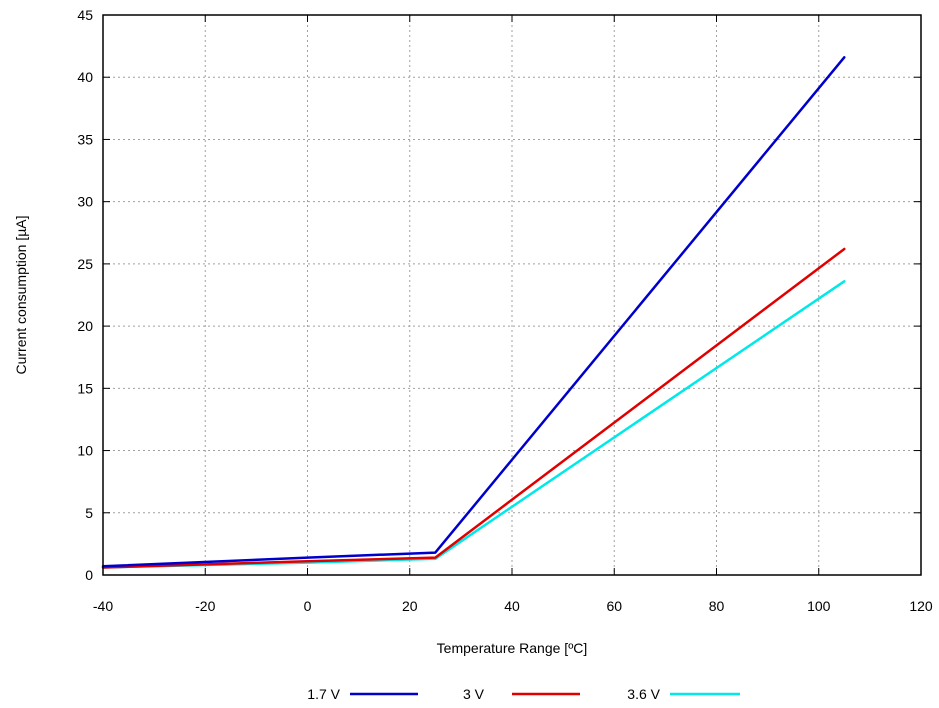 Image resolution: width=939 pixels, height=708 pixels. I want to click on x-tick-label: 60, so click(614, 606).